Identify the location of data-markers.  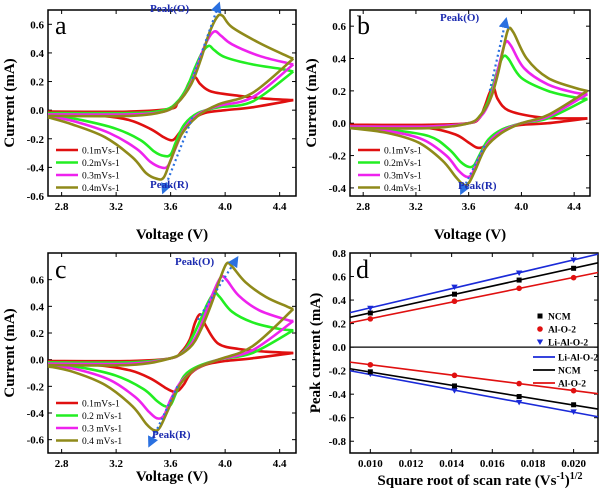
(472, 336).